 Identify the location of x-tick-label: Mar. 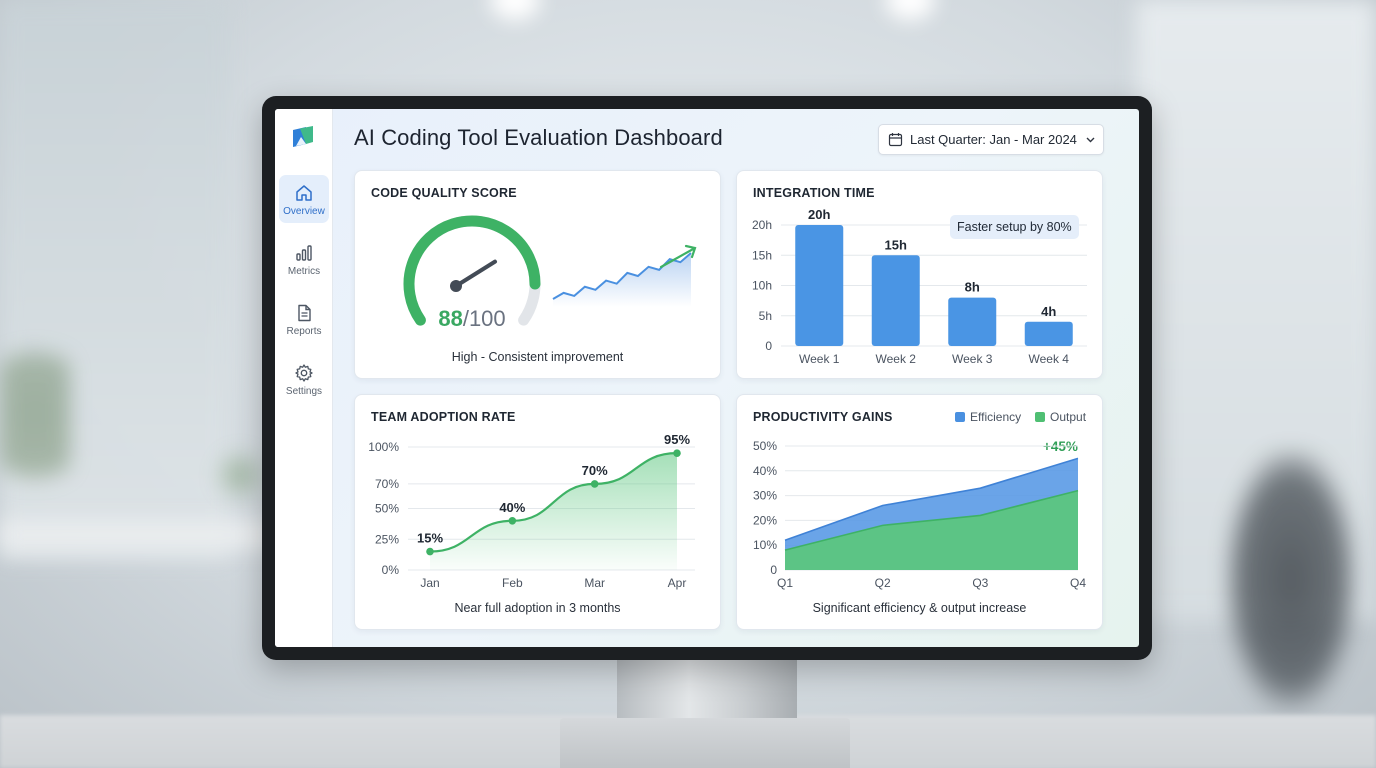
(594, 583).